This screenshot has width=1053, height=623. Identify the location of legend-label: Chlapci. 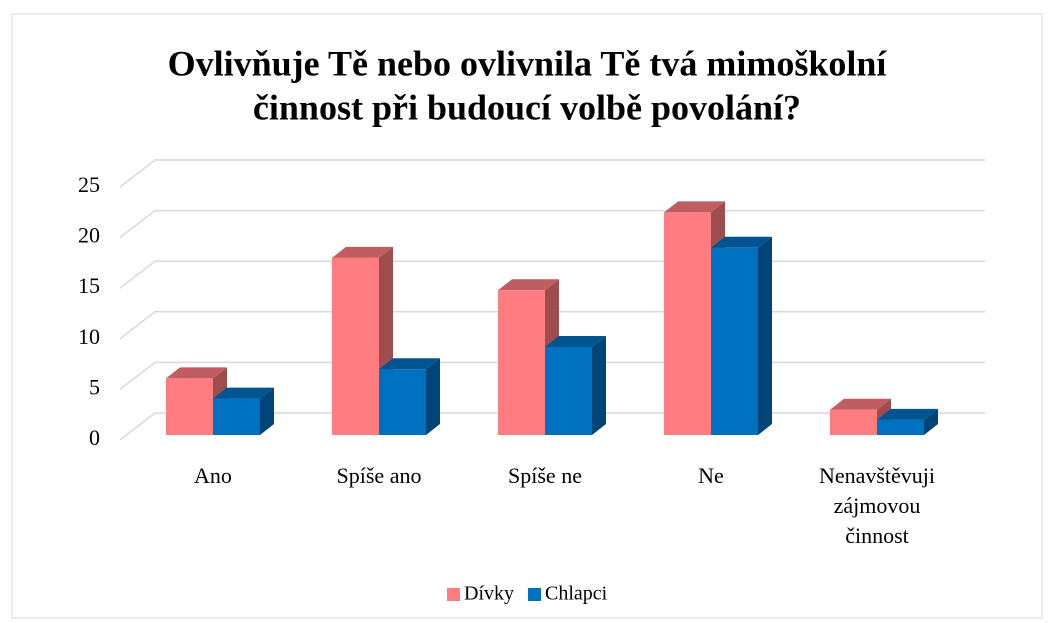
(576, 594).